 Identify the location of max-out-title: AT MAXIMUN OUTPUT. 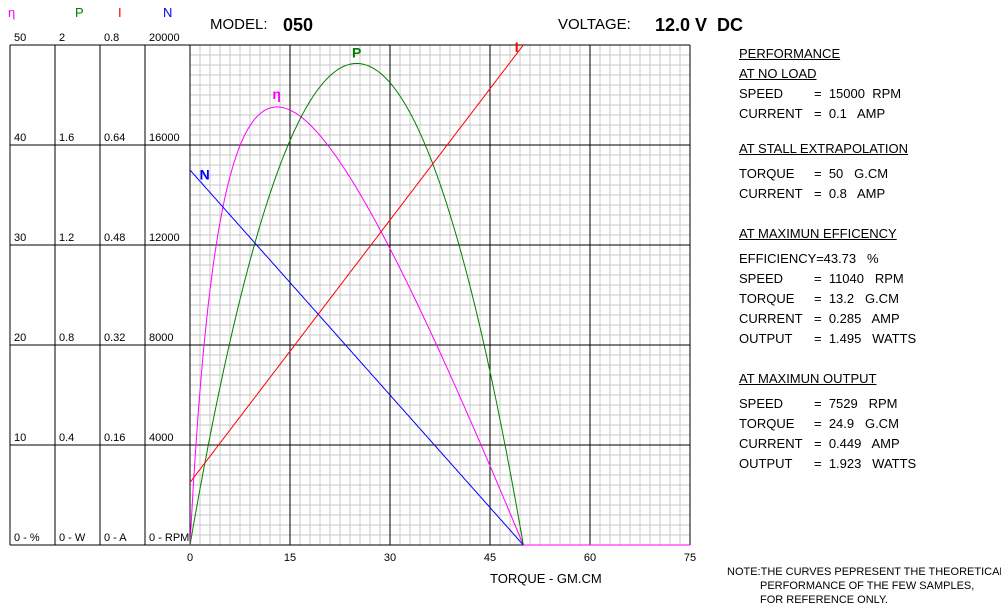
(808, 378).